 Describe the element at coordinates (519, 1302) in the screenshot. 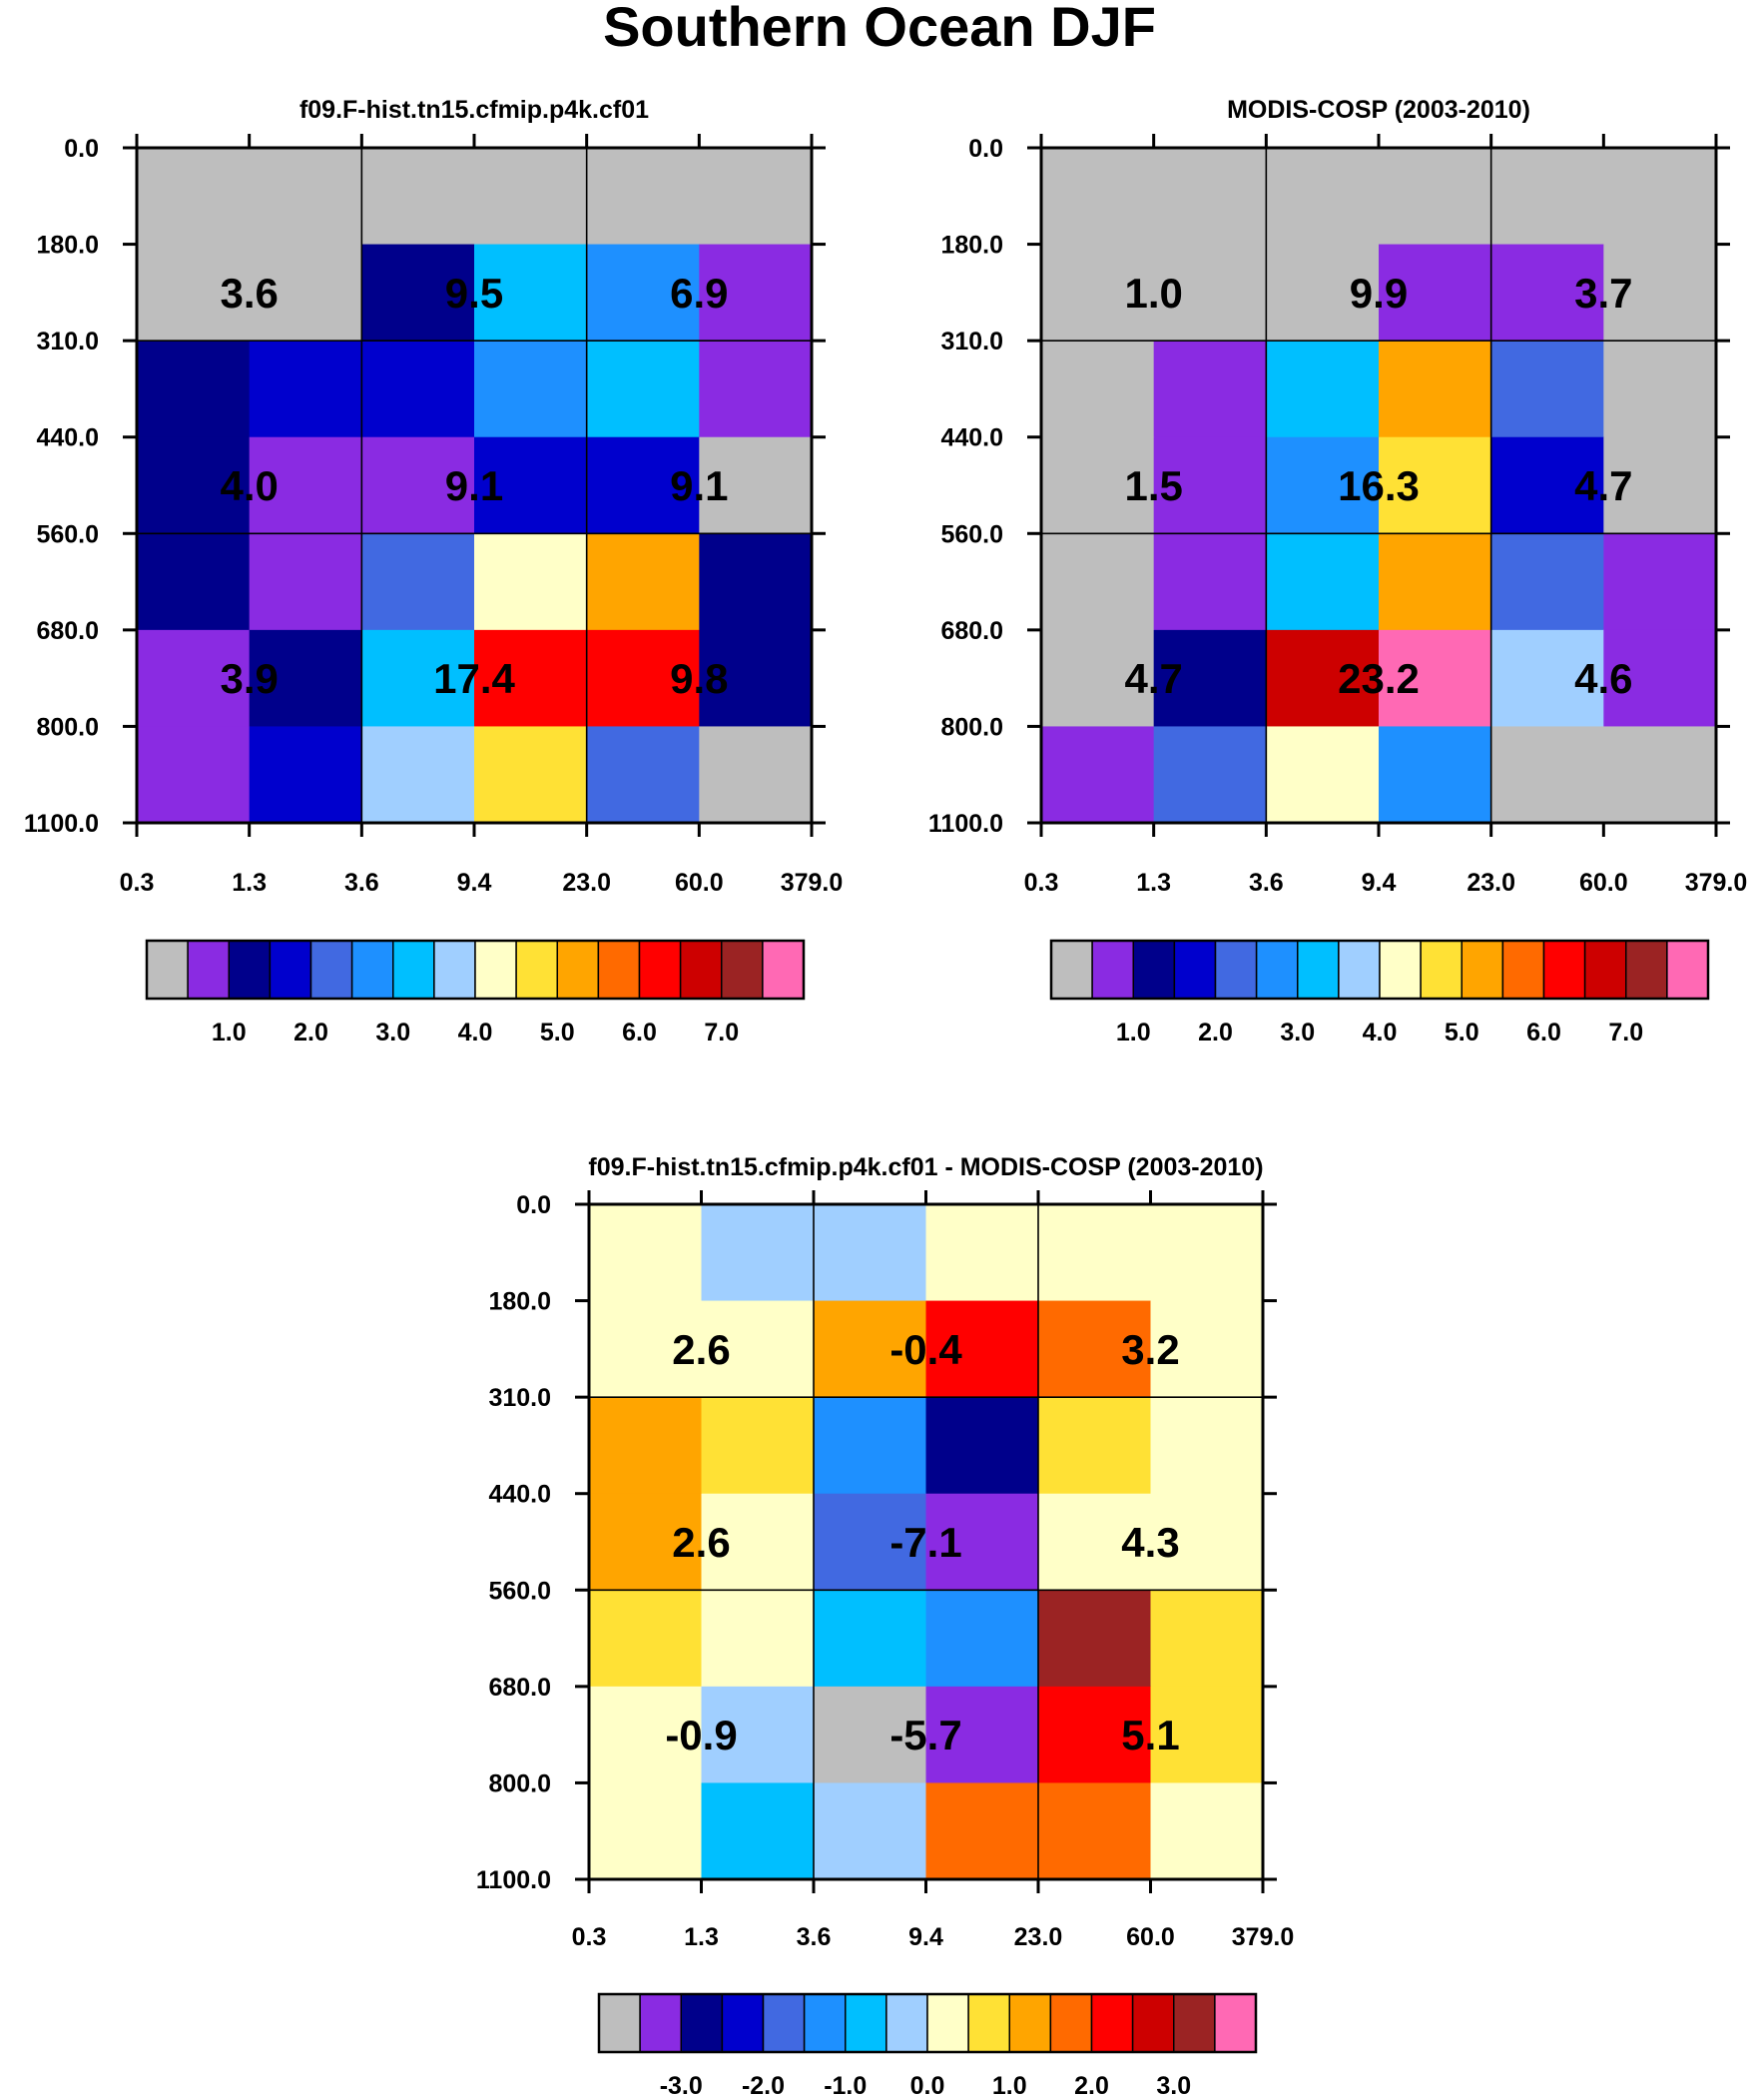

I see `y-tick-label: 180.0` at that location.